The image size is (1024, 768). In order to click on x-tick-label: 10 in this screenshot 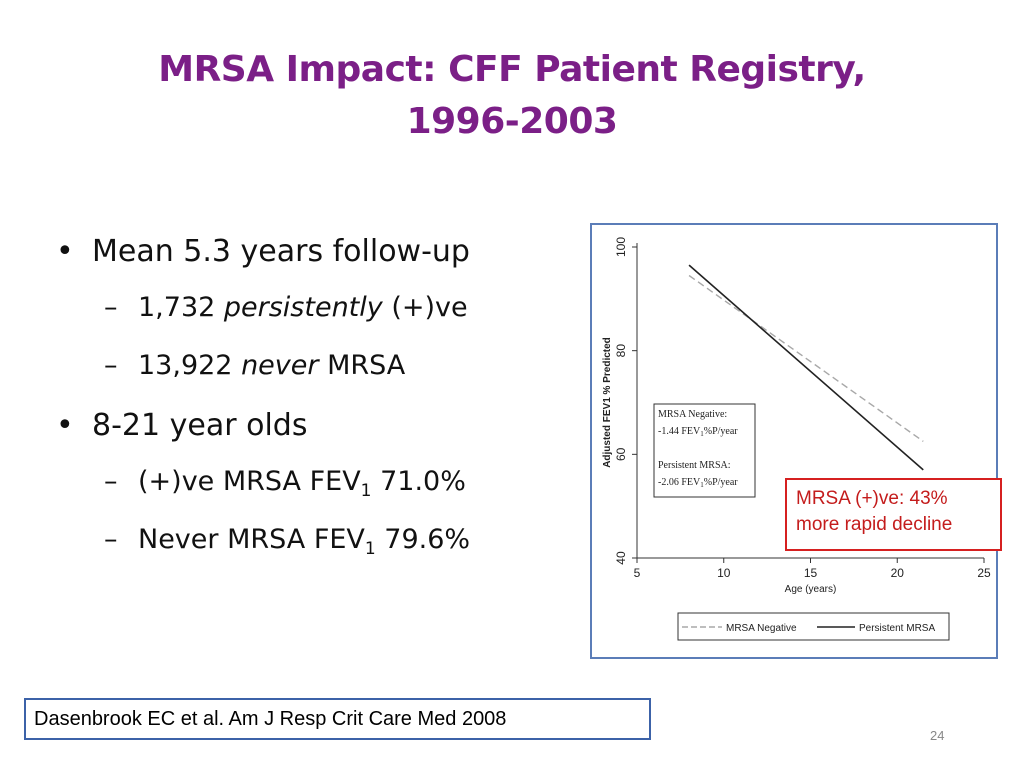, I will do `click(724, 573)`.